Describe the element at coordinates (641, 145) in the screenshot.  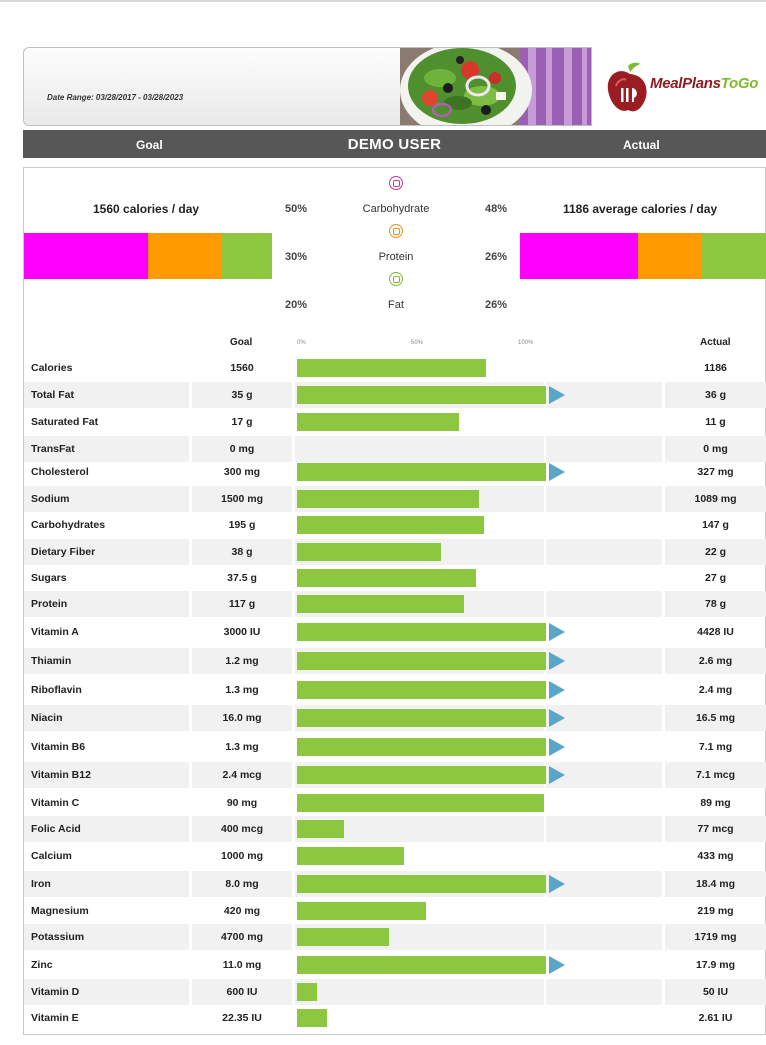
I see `actual-heading: Actual` at that location.